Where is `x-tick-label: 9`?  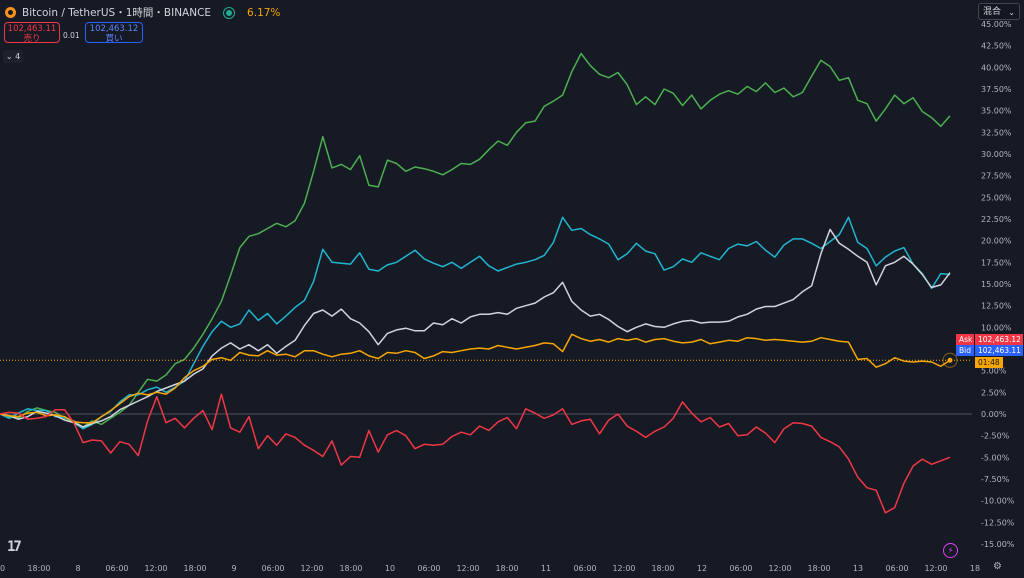
x-tick-label: 9 is located at coordinates (233, 568).